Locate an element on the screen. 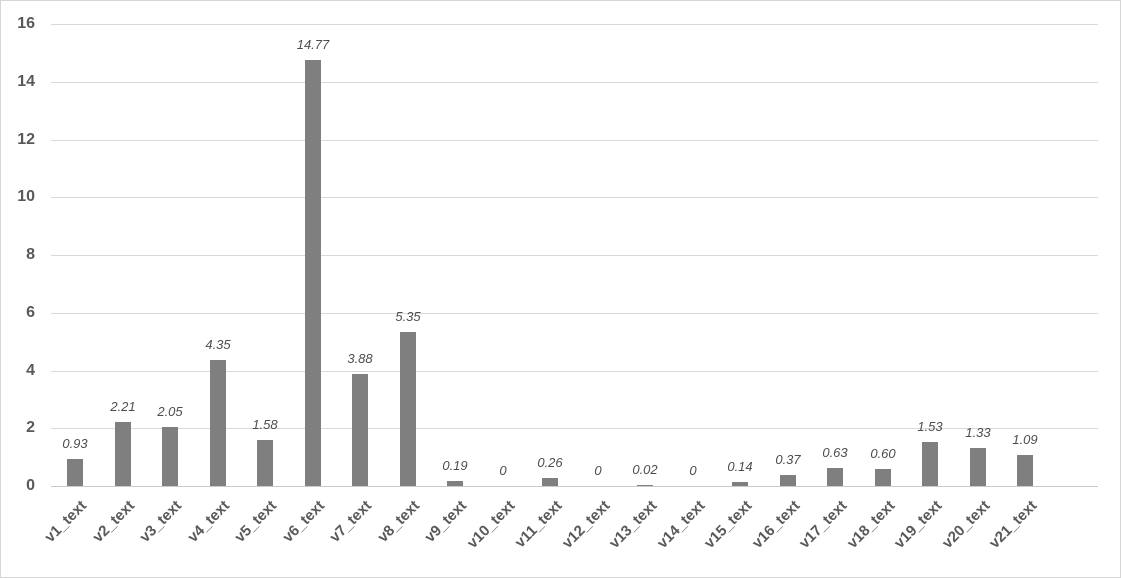  y-tick-label: 12 is located at coordinates (26, 139).